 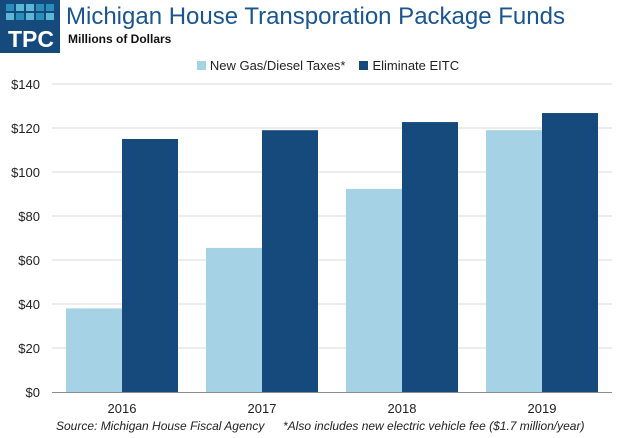 What do you see at coordinates (570, 252) in the screenshot?
I see `bar-eitc-2019` at bounding box center [570, 252].